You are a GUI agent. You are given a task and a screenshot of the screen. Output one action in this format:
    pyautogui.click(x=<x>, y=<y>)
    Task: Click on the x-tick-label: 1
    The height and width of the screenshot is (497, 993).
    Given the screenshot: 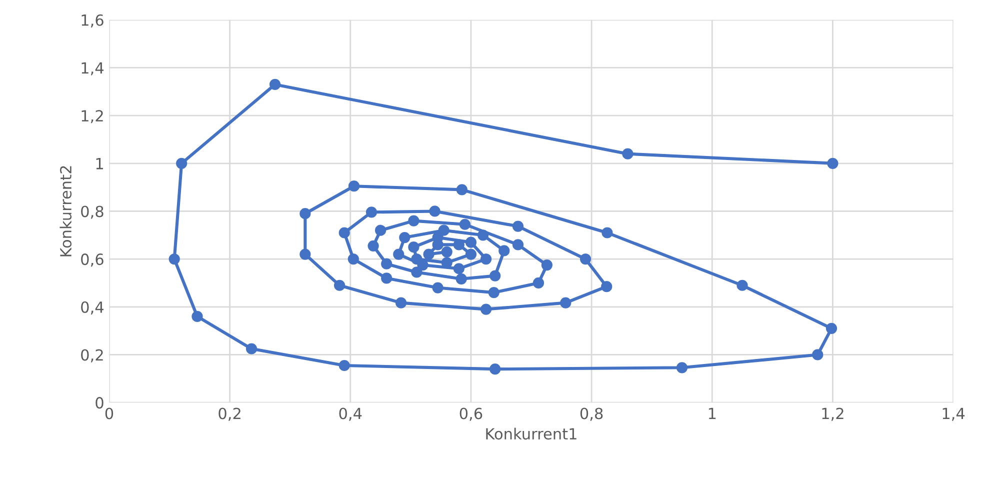 What is the action you would take?
    pyautogui.click(x=712, y=414)
    